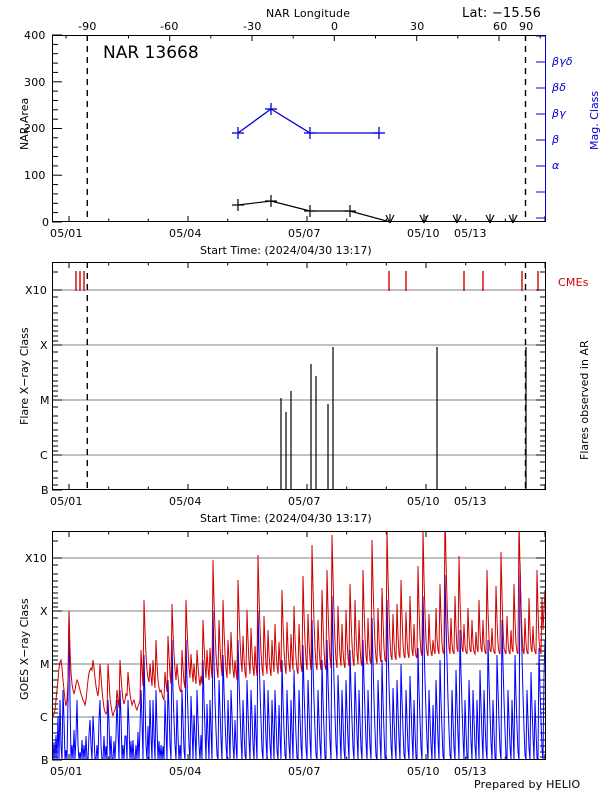  What do you see at coordinates (151, 53) in the screenshot?
I see `page-title: NAR 13668` at bounding box center [151, 53].